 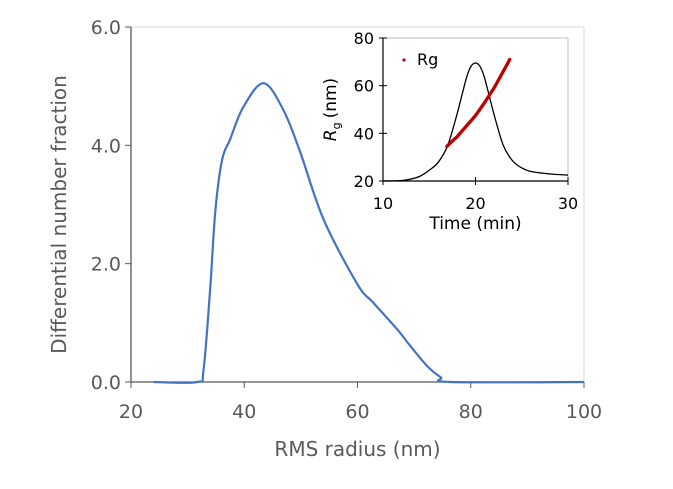 I want to click on x-tick-label: 60, so click(x=357, y=412).